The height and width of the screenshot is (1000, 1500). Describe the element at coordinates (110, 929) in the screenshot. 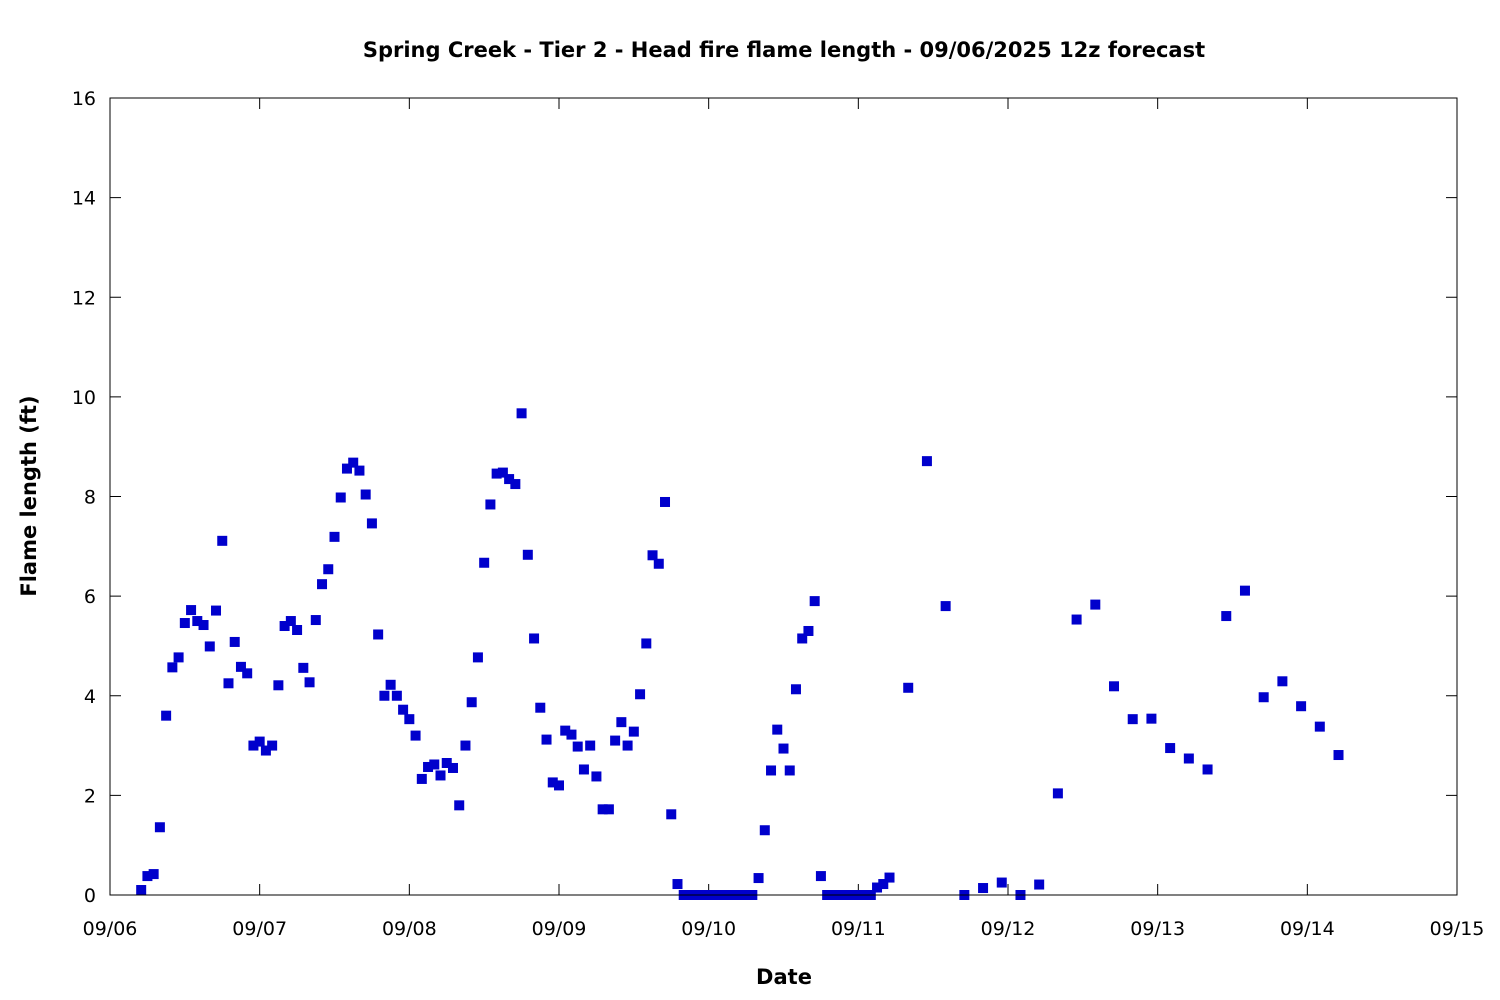

I see `x-tick-label: 09/06` at that location.